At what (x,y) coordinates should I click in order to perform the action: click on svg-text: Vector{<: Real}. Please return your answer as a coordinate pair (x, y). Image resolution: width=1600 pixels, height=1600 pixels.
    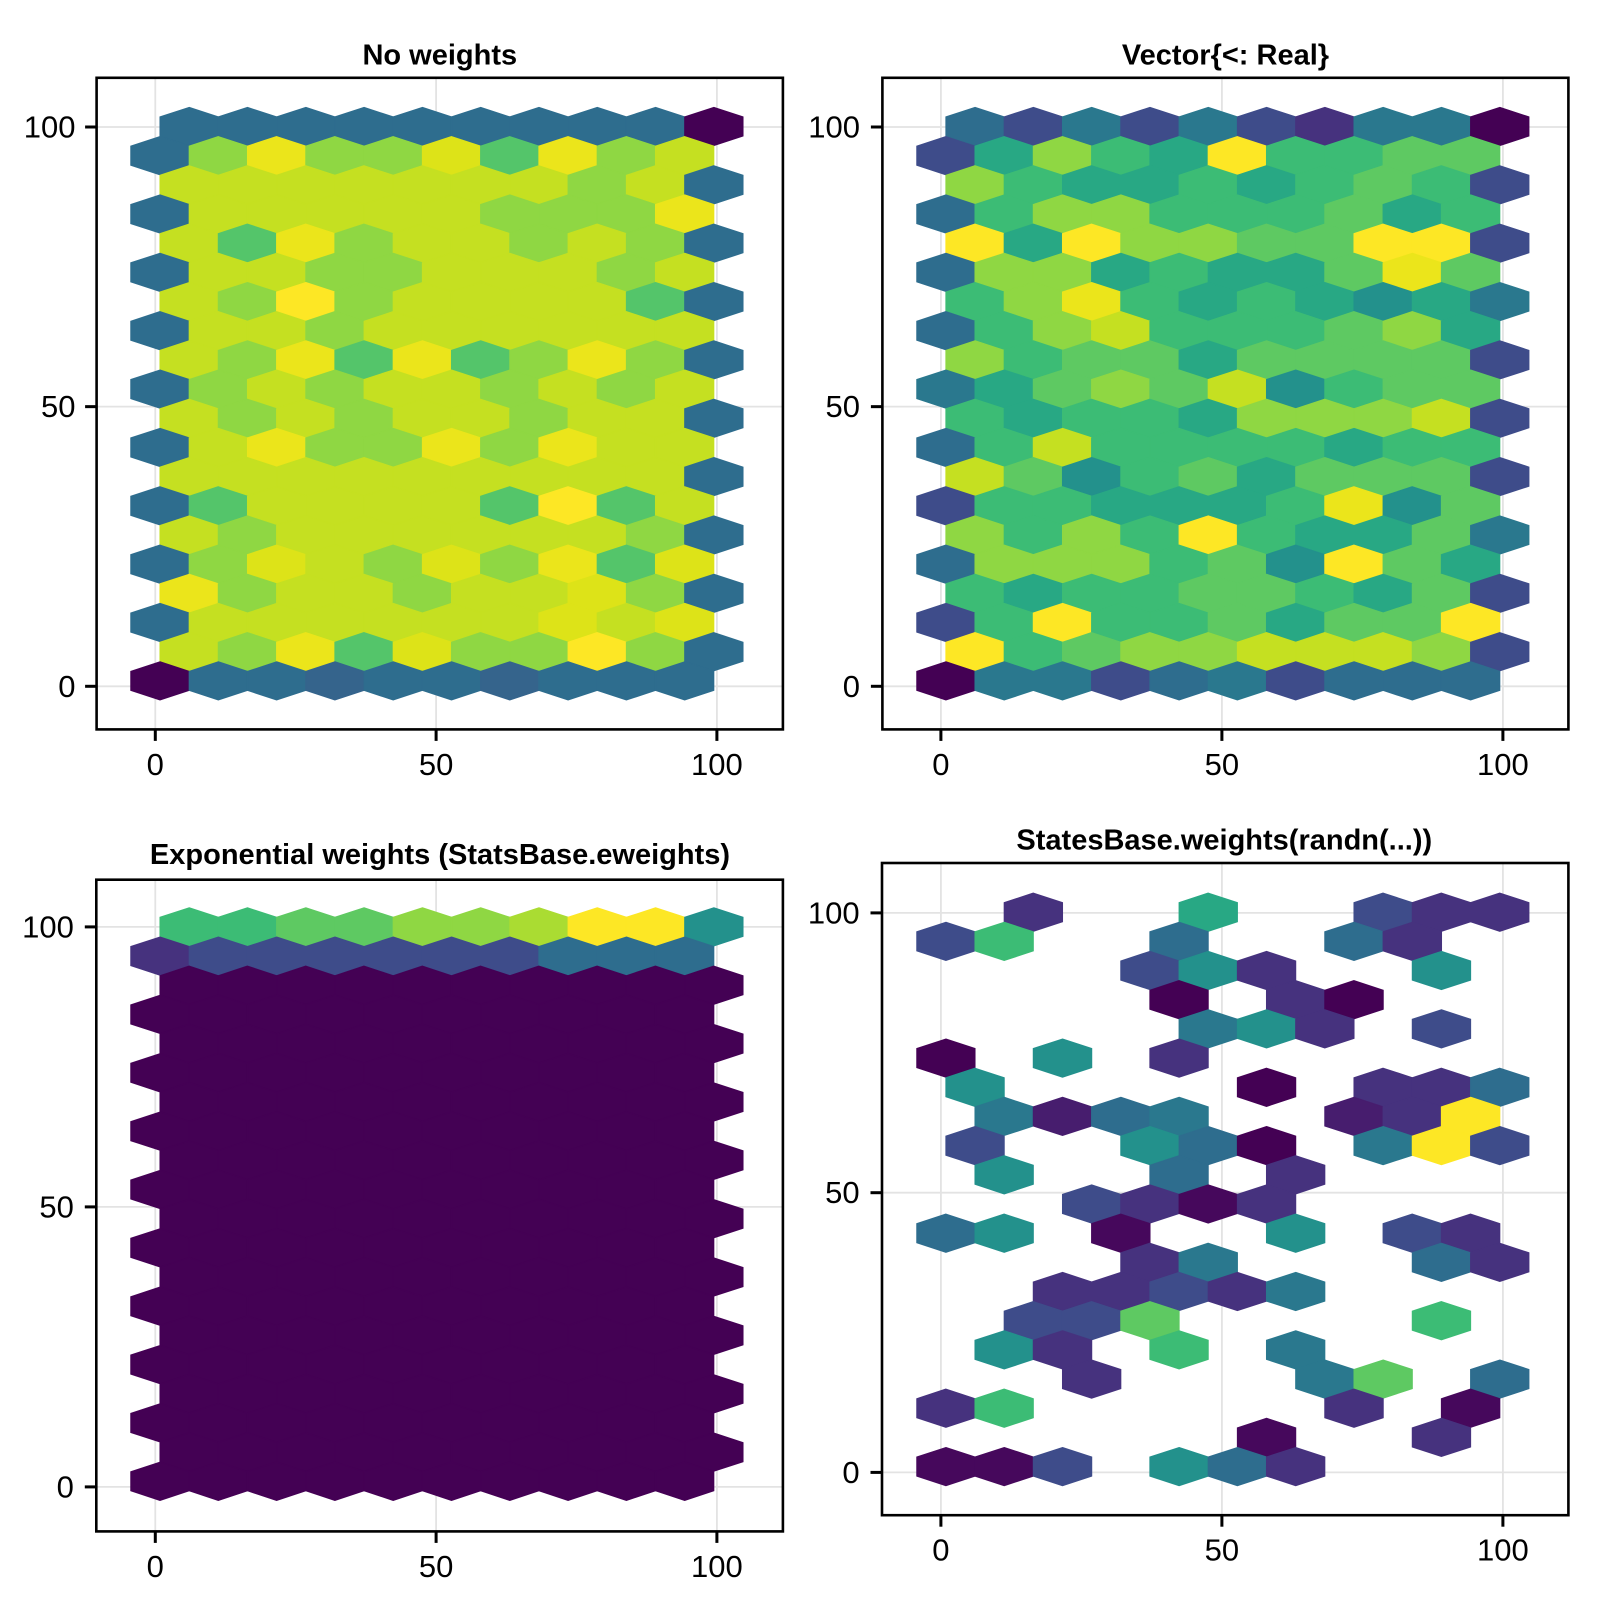
    Looking at the image, I should click on (1225, 56).